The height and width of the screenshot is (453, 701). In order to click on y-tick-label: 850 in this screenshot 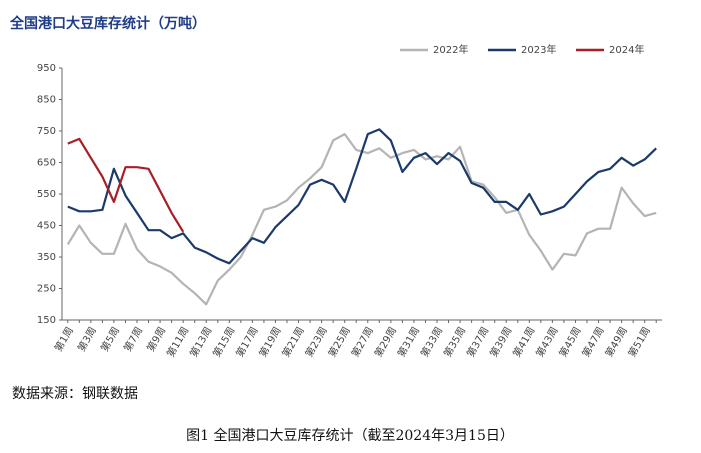, I will do `click(46, 100)`.